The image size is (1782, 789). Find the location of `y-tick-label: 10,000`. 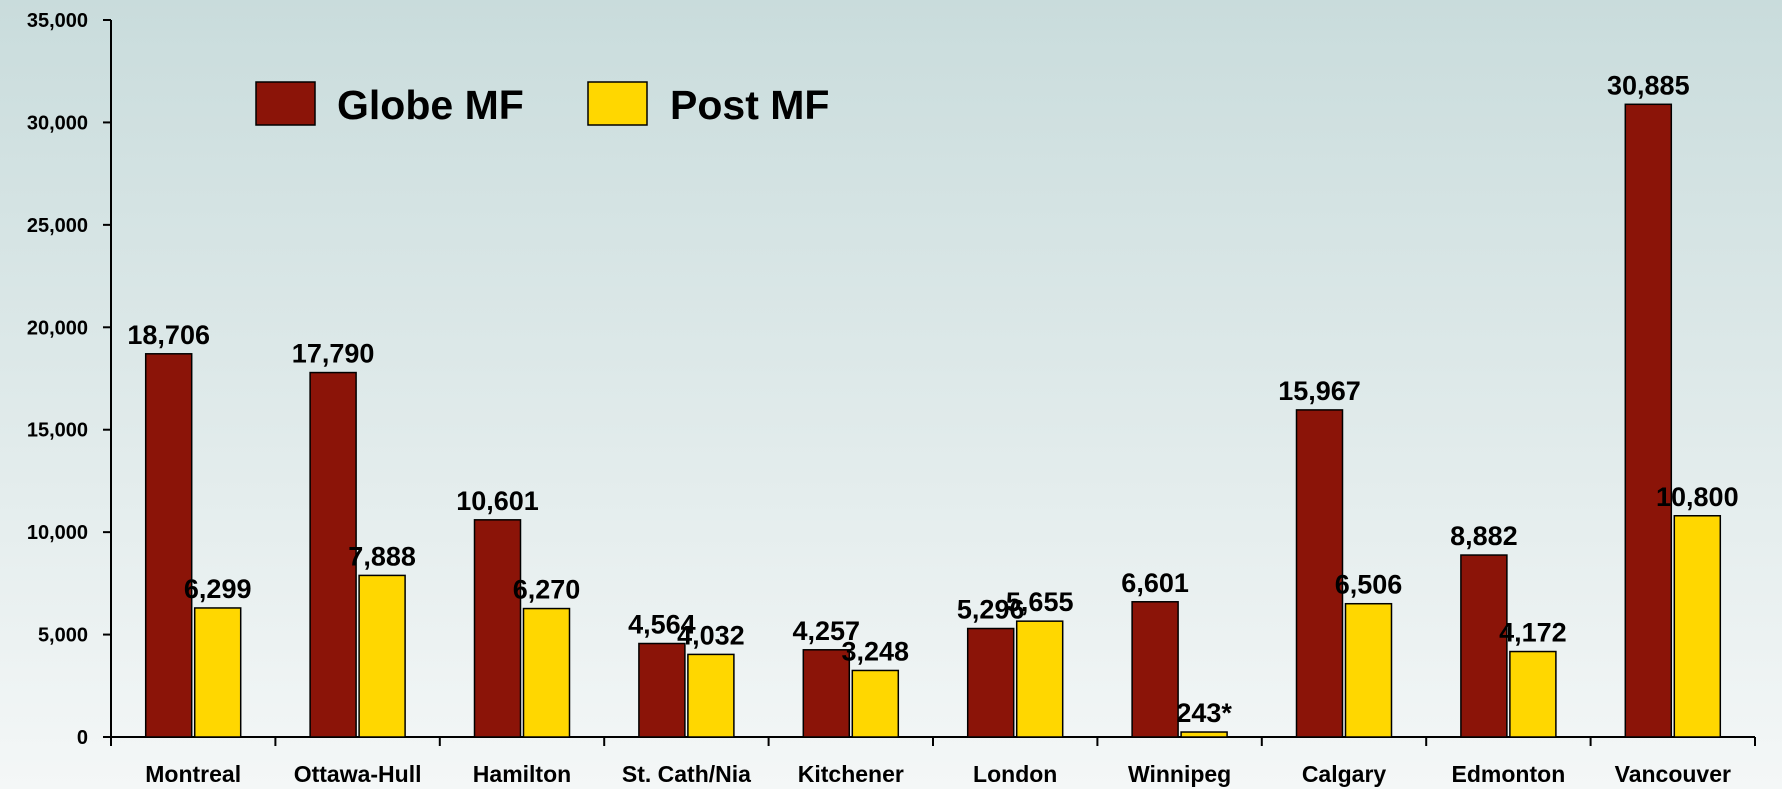

y-tick-label: 10,000 is located at coordinates (57, 533).